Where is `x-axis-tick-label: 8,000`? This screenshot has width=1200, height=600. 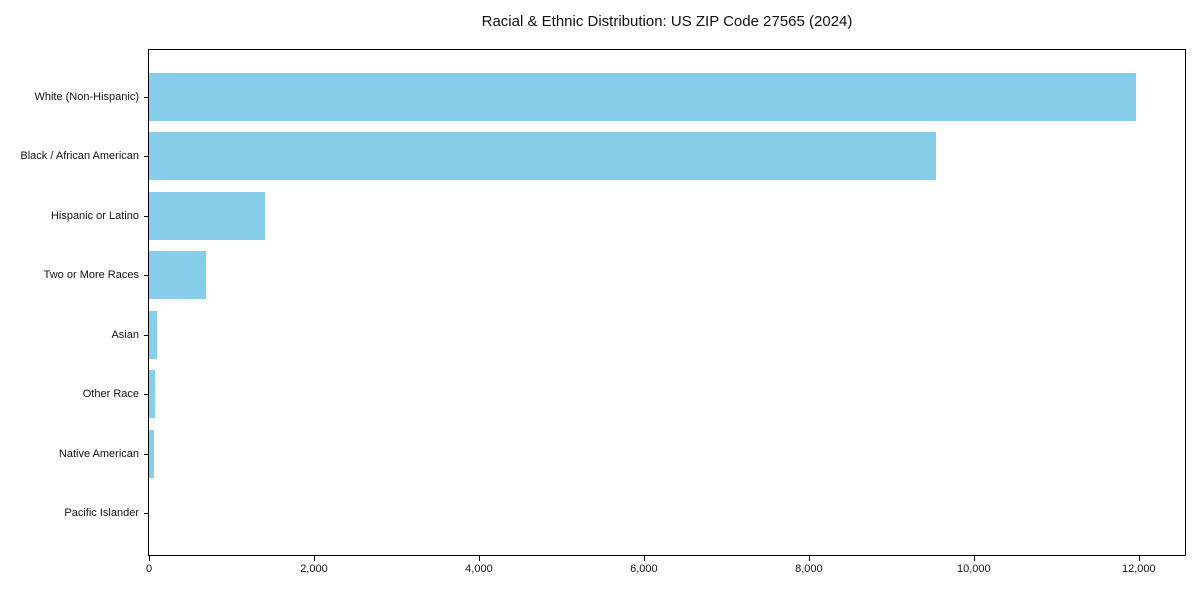 x-axis-tick-label: 8,000 is located at coordinates (809, 569).